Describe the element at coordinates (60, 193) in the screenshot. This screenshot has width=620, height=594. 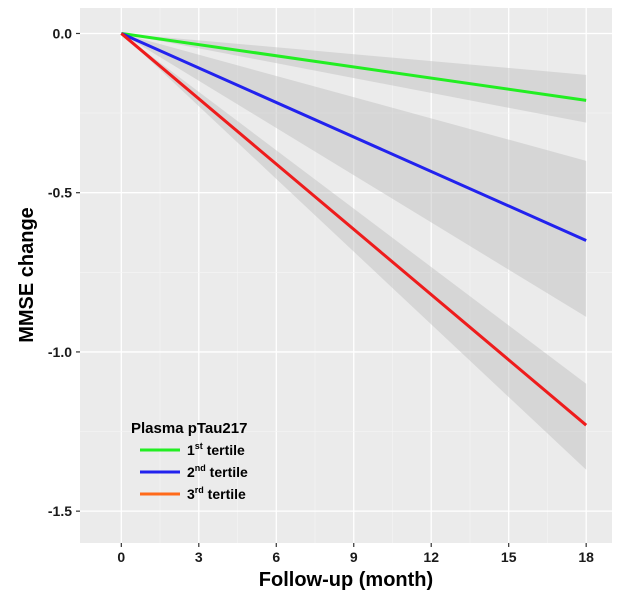
I see `y-tick-label: -0.5` at that location.